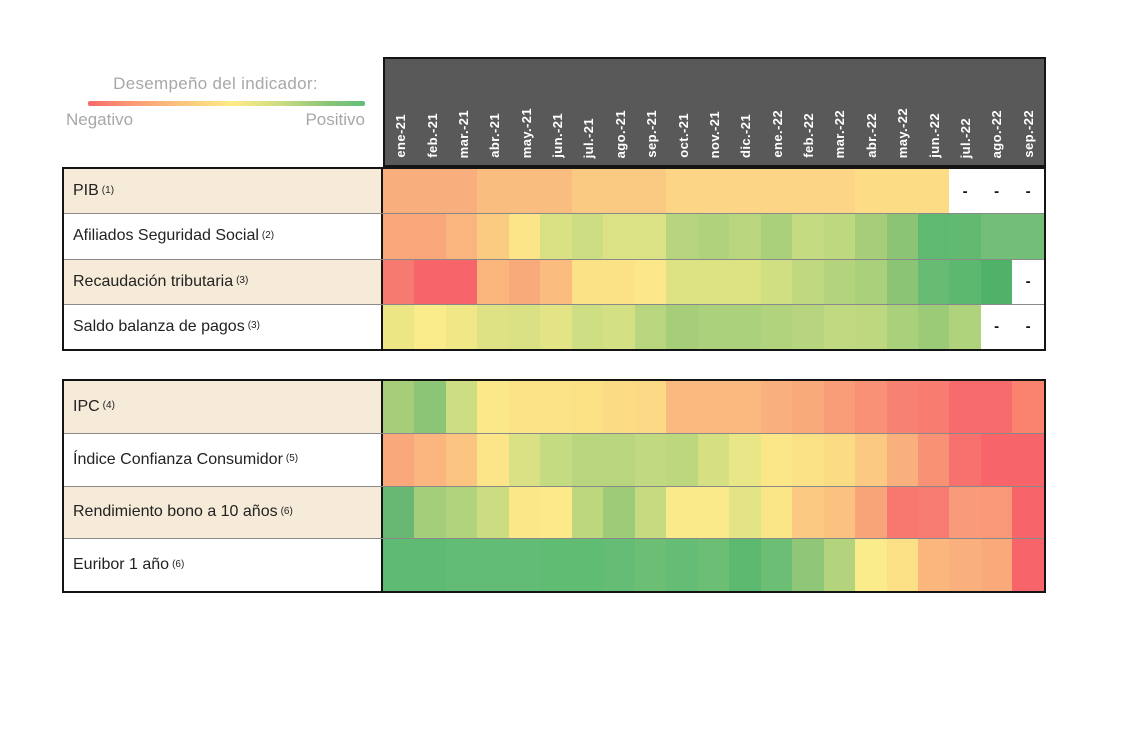  Describe the element at coordinates (401, 136) in the screenshot. I see `month-header-cell: ene-21` at that location.